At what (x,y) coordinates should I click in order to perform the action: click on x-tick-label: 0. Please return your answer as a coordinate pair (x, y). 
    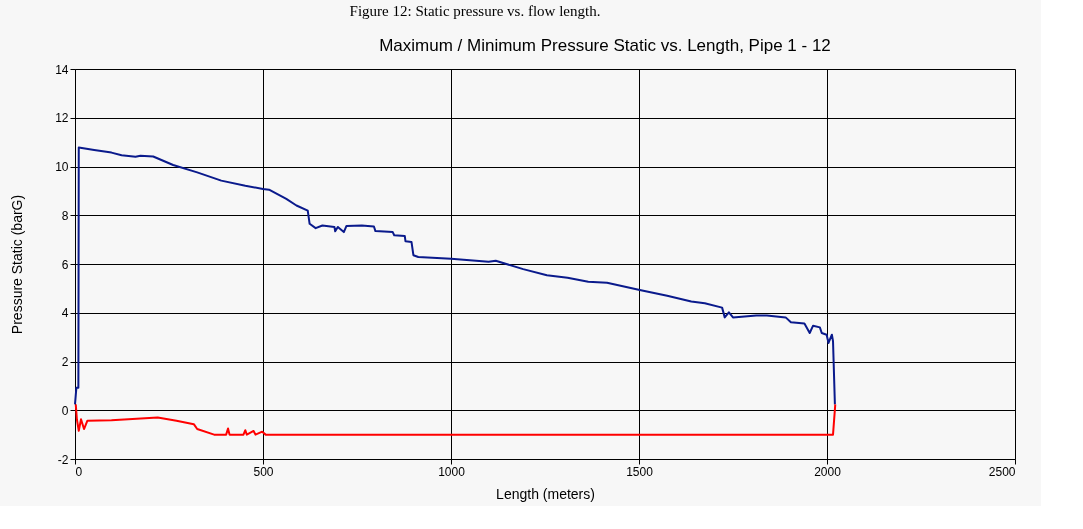
    Looking at the image, I should click on (79, 471).